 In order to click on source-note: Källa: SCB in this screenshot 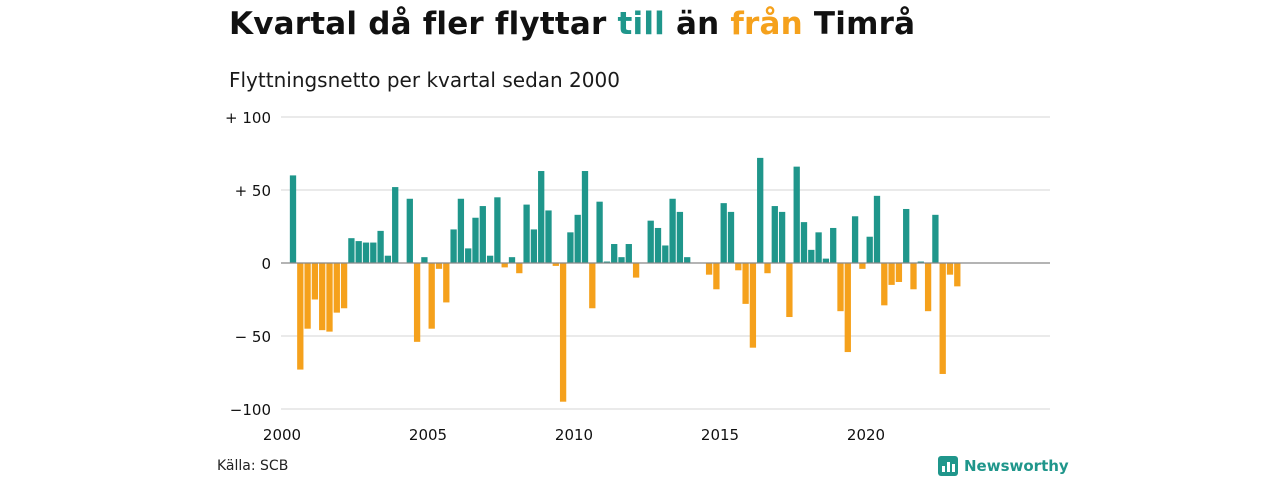, I will do `click(253, 466)`.